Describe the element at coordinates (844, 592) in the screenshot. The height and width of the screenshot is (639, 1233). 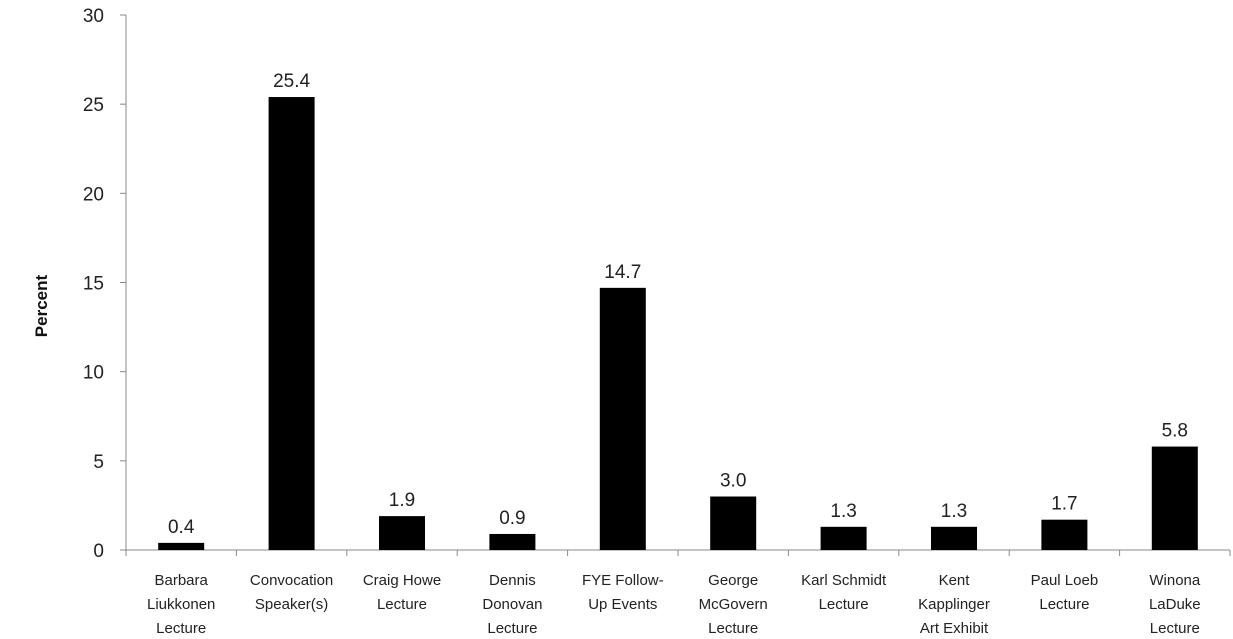
I see `category-label: Karl Schmidt Lecture` at that location.